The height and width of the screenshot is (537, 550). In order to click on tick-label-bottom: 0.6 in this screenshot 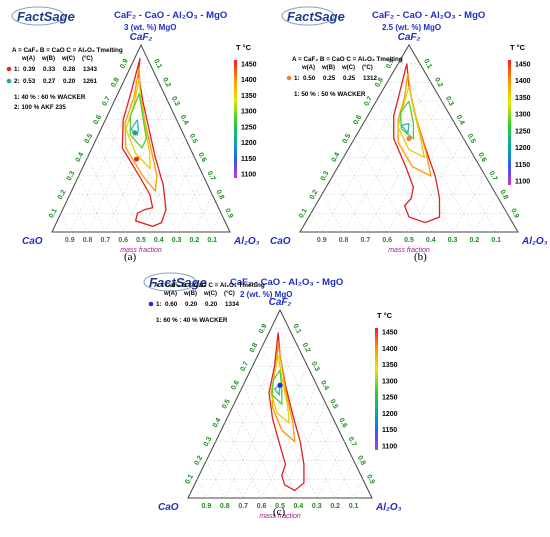, I will do `click(387, 240)`.